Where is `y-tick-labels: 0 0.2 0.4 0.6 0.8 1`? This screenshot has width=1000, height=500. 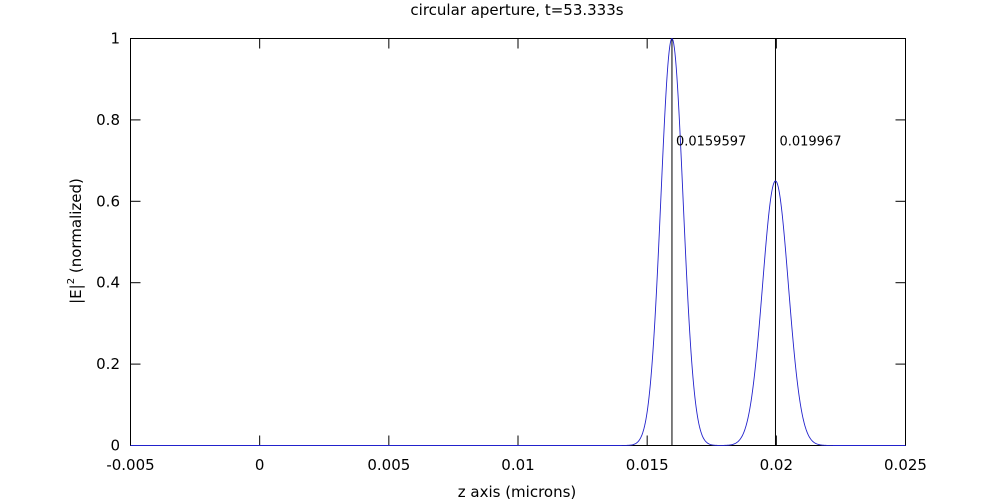 y-tick-labels: 0 0.2 0.4 0.6 0.8 1 is located at coordinates (108, 242).